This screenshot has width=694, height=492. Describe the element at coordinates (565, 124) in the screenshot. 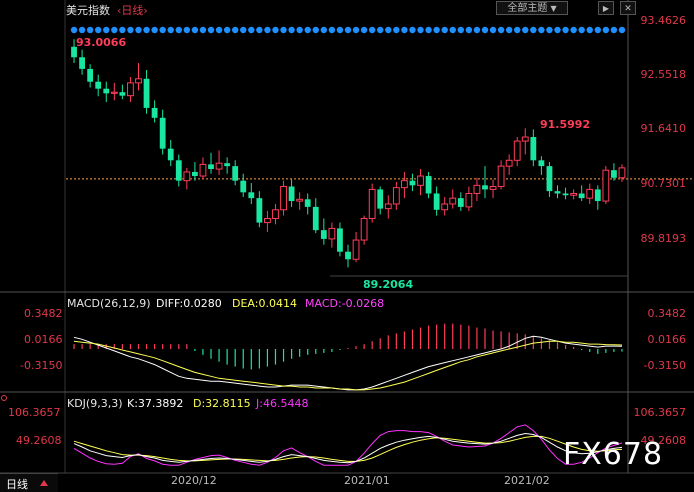

I see `peak-annotation: 91.5992` at that location.